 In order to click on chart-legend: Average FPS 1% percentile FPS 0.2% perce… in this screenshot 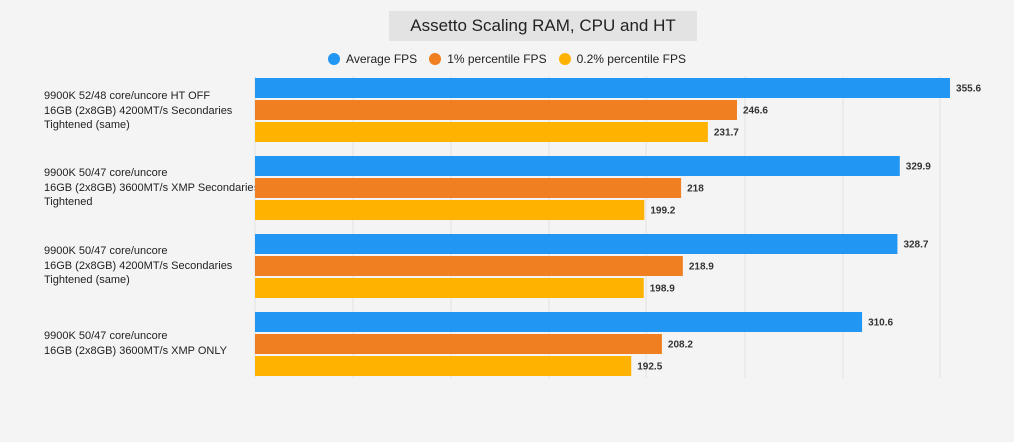, I will do `click(507, 59)`.